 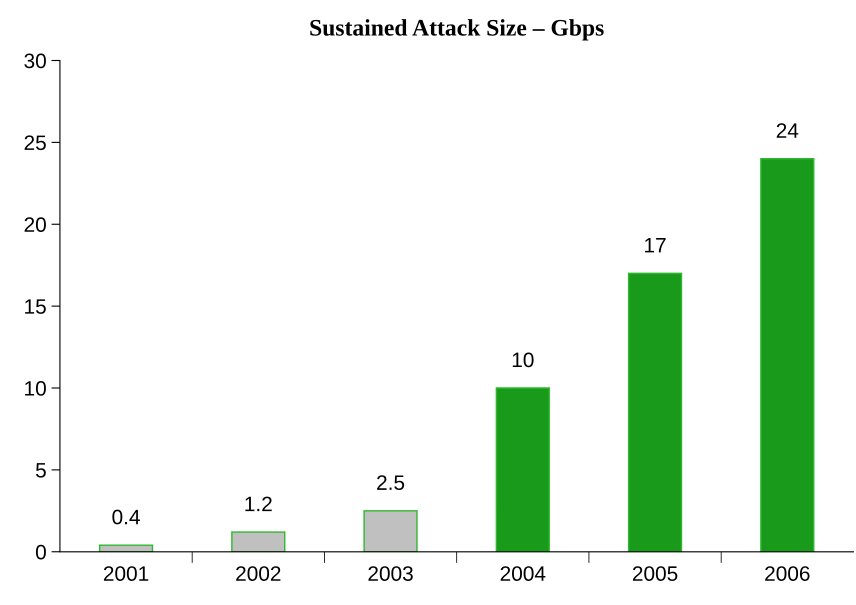 I want to click on y-tick-label: 20, so click(x=35, y=224).